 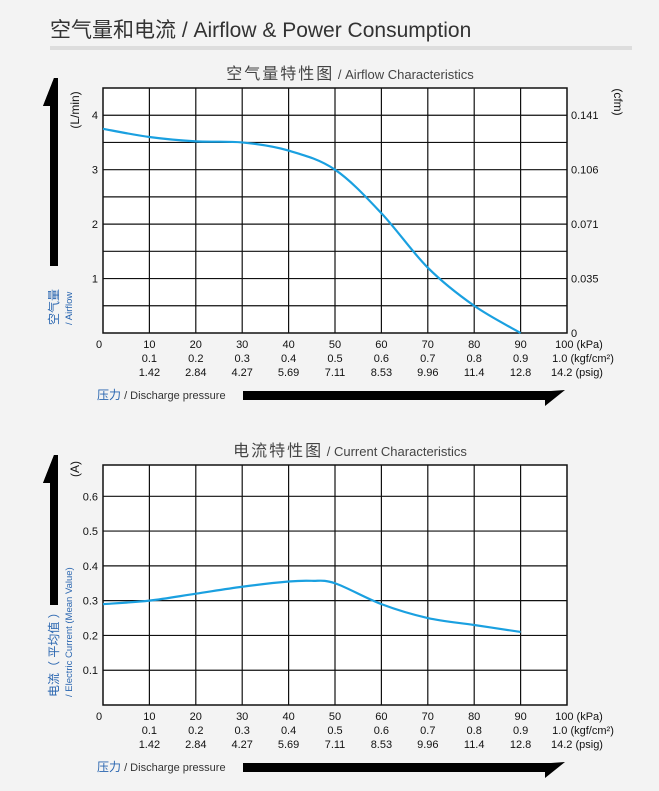 I want to click on y-tick-label: 0.4, so click(x=90, y=567).